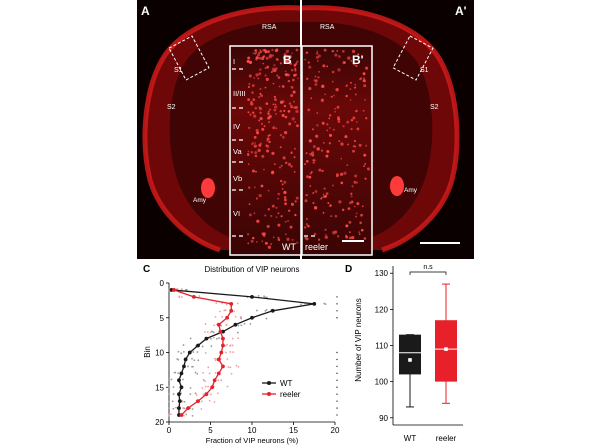 Image resolution: width=600 pixels, height=447 pixels. I want to click on inset-box-reeler, so click(337, 150).